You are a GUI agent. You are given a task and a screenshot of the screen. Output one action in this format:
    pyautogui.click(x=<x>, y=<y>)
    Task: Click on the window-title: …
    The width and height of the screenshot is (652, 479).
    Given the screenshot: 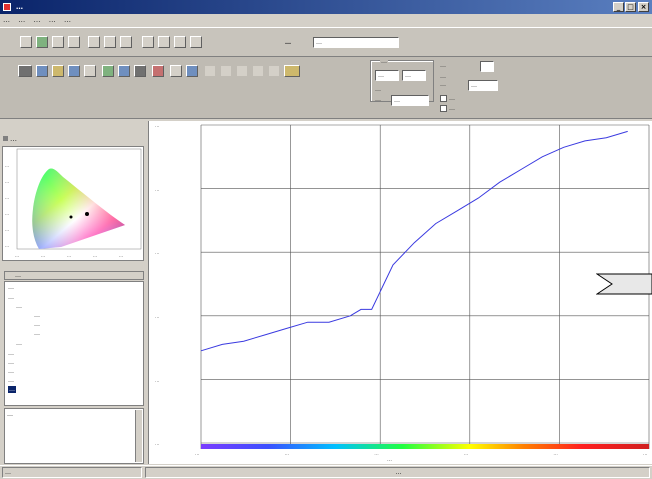 What is the action you would take?
    pyautogui.click(x=19, y=7)
    